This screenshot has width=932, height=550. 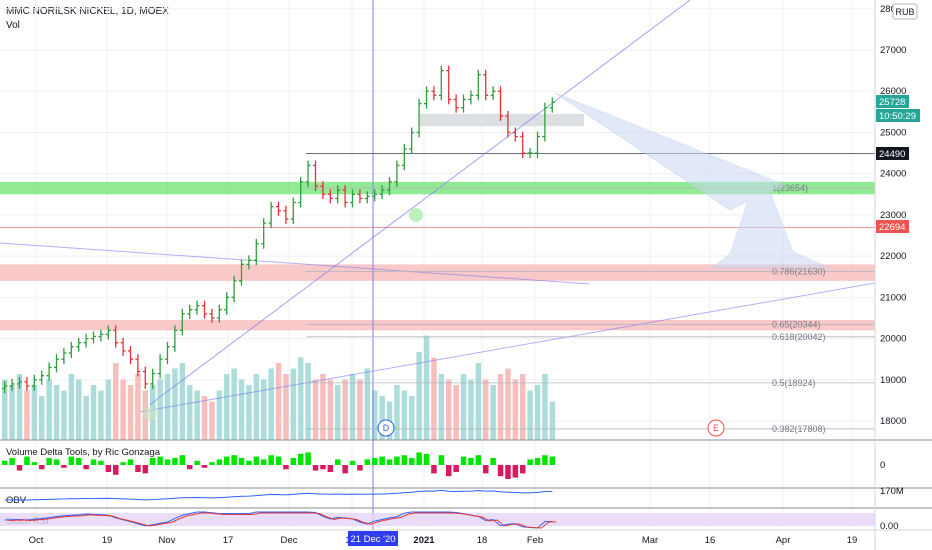 What do you see at coordinates (13, 25) in the screenshot?
I see `volume-legend: Vol` at bounding box center [13, 25].